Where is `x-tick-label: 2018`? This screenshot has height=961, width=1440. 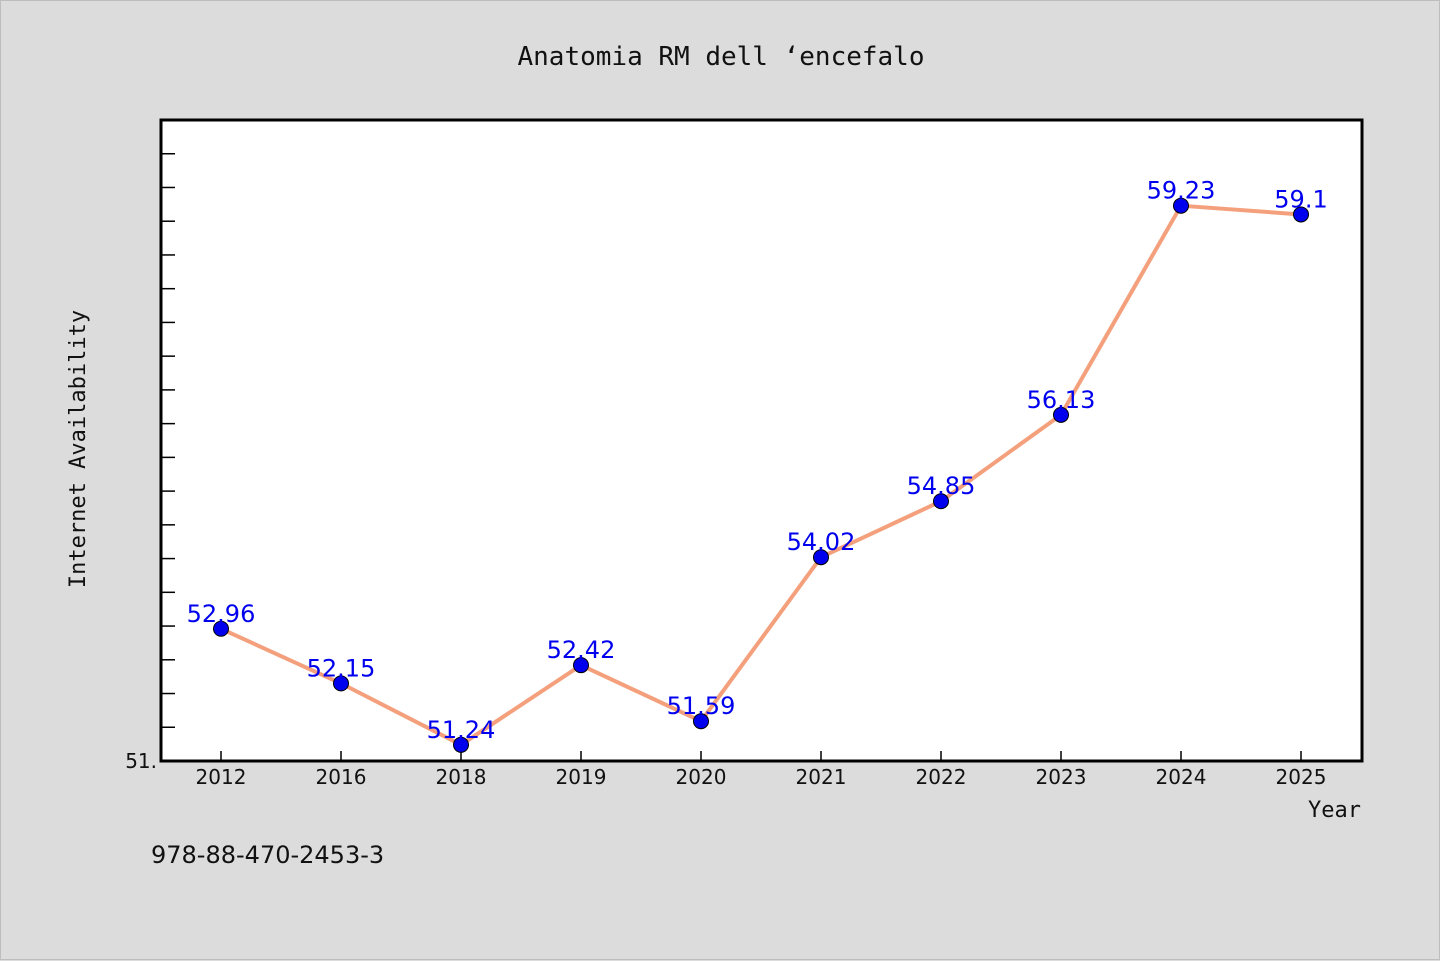
x-tick-label: 2018 is located at coordinates (461, 777).